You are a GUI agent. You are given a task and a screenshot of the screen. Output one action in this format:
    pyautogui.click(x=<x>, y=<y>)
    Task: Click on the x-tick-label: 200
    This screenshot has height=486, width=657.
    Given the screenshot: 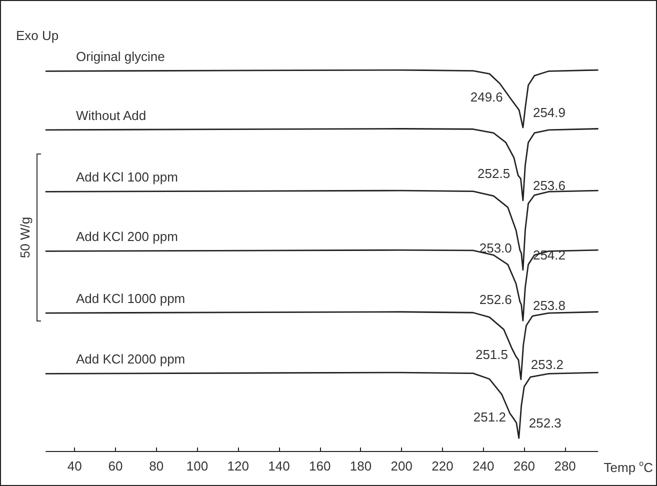 What is the action you would take?
    pyautogui.click(x=401, y=466)
    